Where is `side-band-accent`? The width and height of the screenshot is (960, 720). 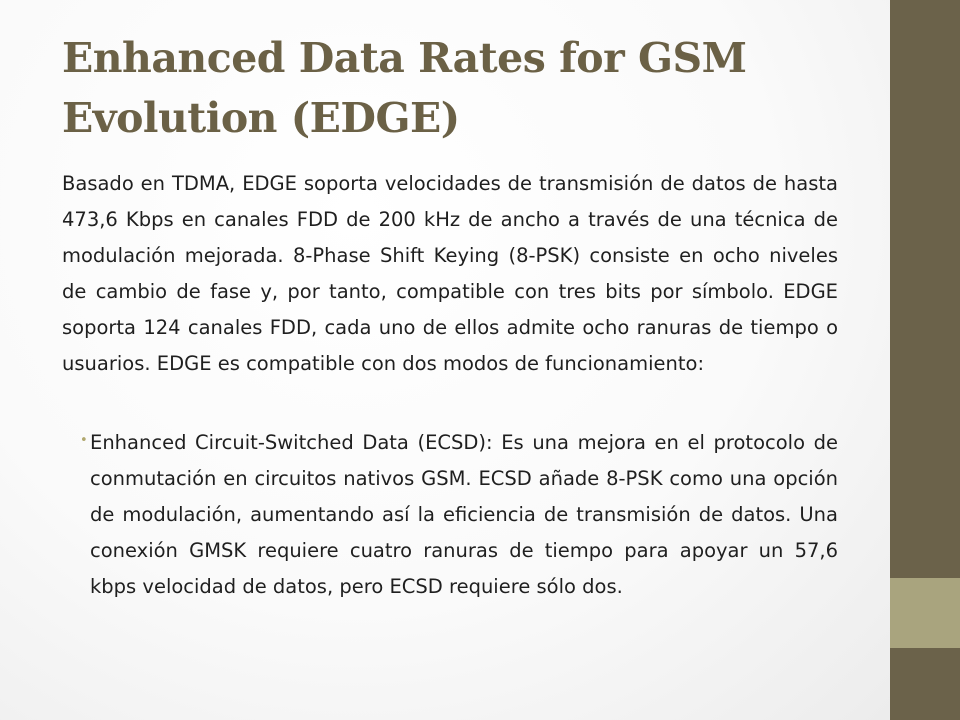
side-band-accent is located at coordinates (925, 613).